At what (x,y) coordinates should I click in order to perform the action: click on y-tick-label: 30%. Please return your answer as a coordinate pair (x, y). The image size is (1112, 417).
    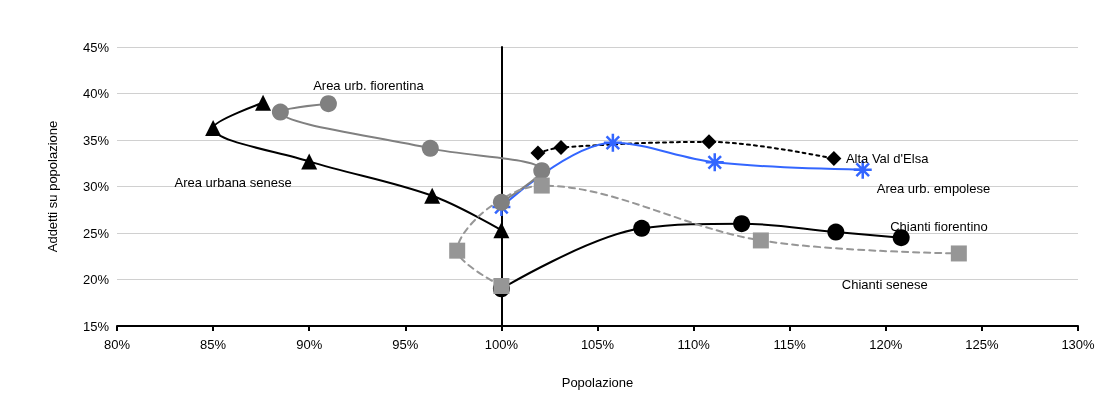
    Looking at the image, I should click on (96, 186).